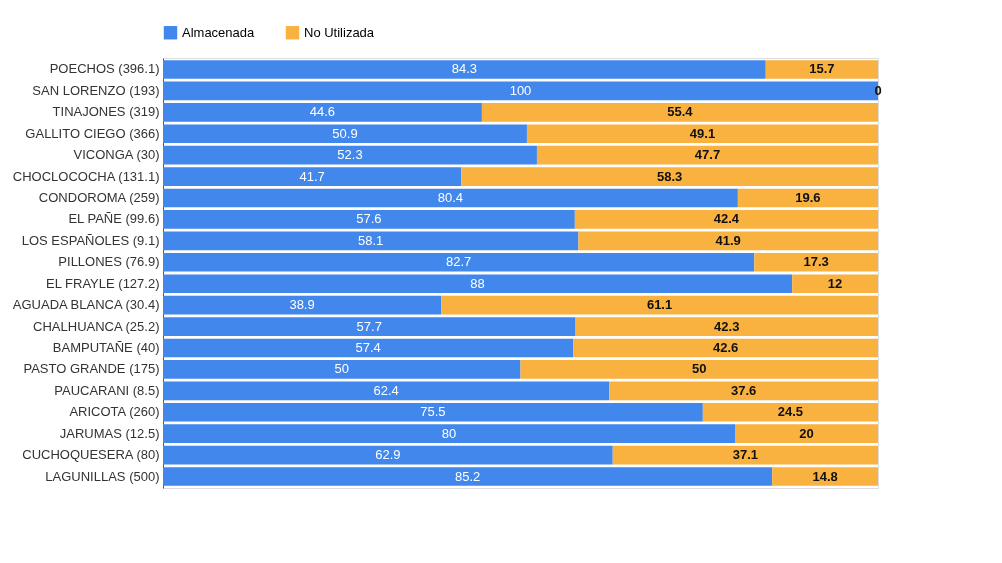 This screenshot has width=1002, height=563. What do you see at coordinates (114, 412) in the screenshot?
I see `y-tick-label: ARICOTA (260)` at bounding box center [114, 412].